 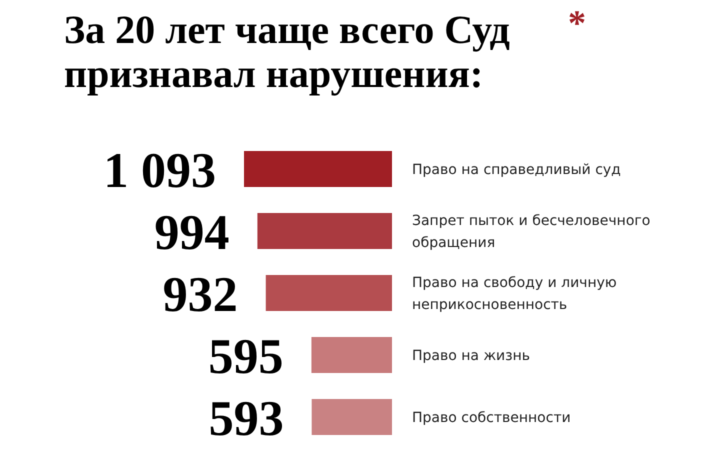 What do you see at coordinates (160, 170) in the screenshot?
I see `data-label: 1 093` at bounding box center [160, 170].